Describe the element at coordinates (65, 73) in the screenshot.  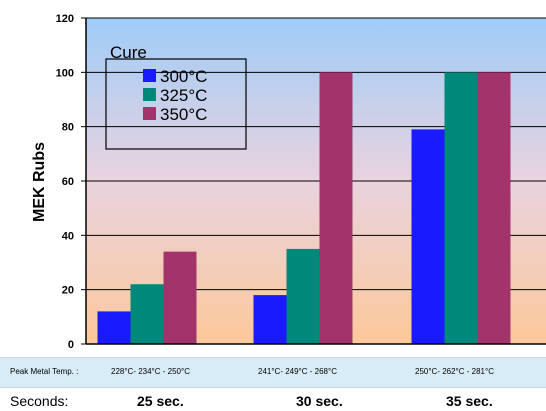
I see `y-tick-label: 100` at that location.